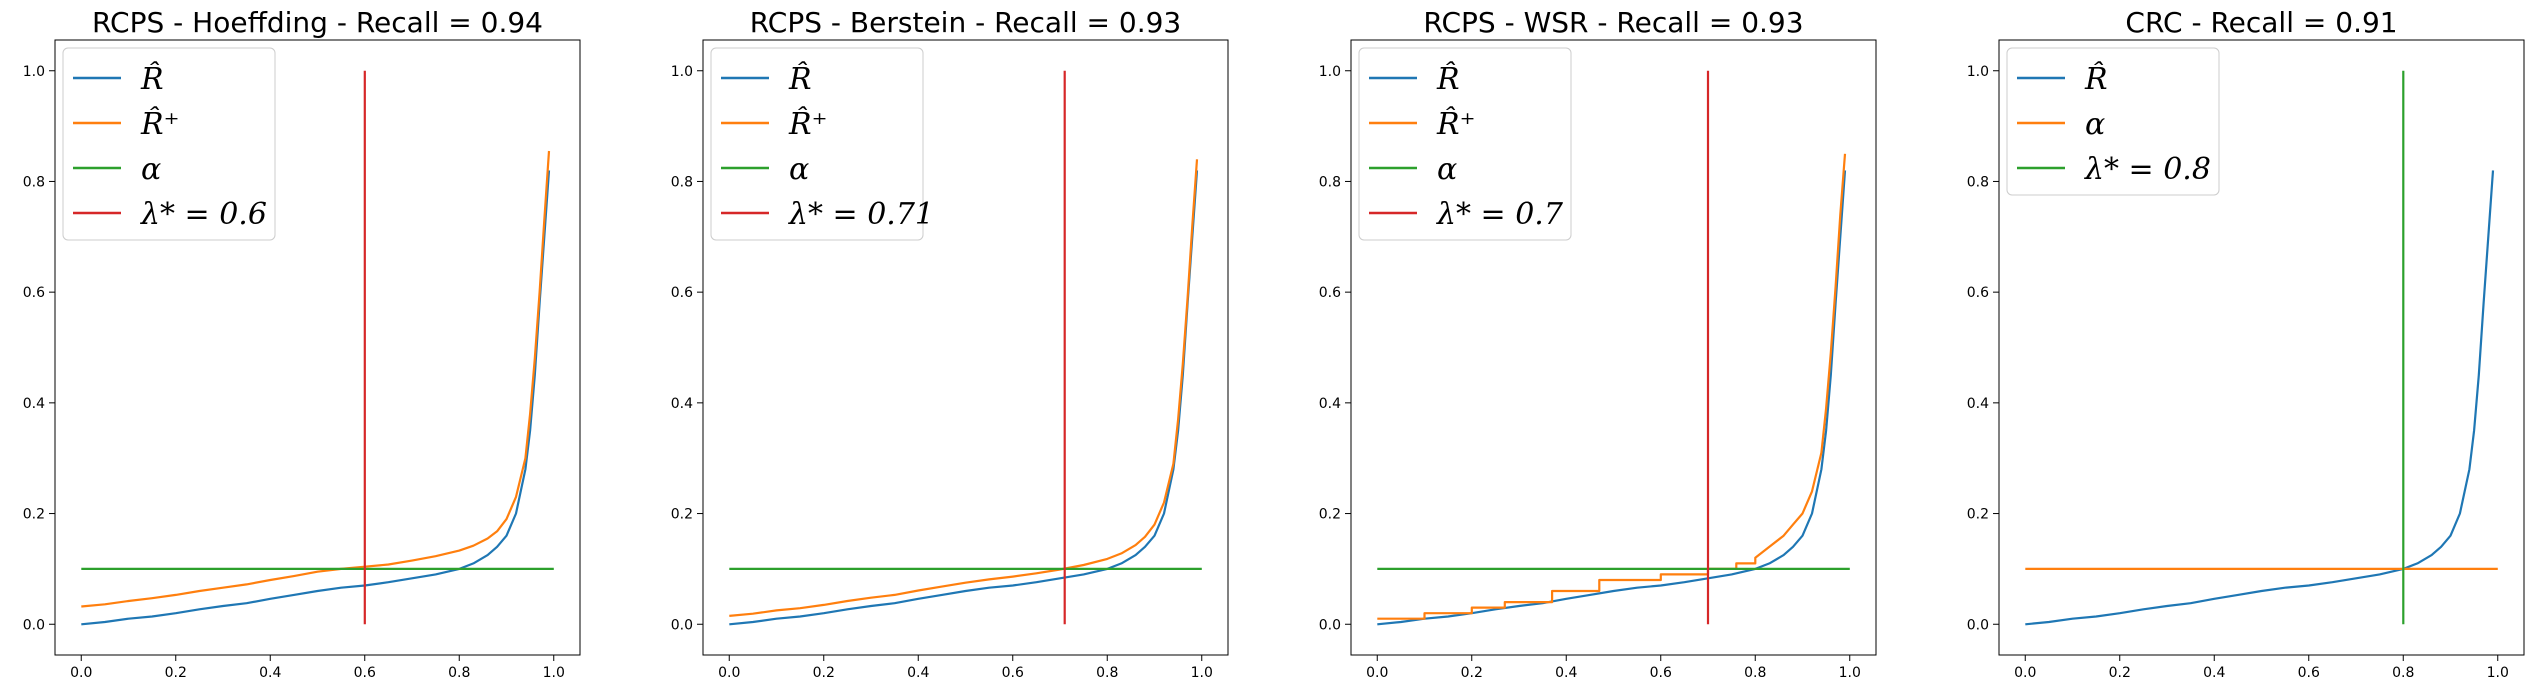 The image size is (2531, 690). I want to click on legend: R̂ R̂⁺ α λ* = 0.71, so click(822, 144).